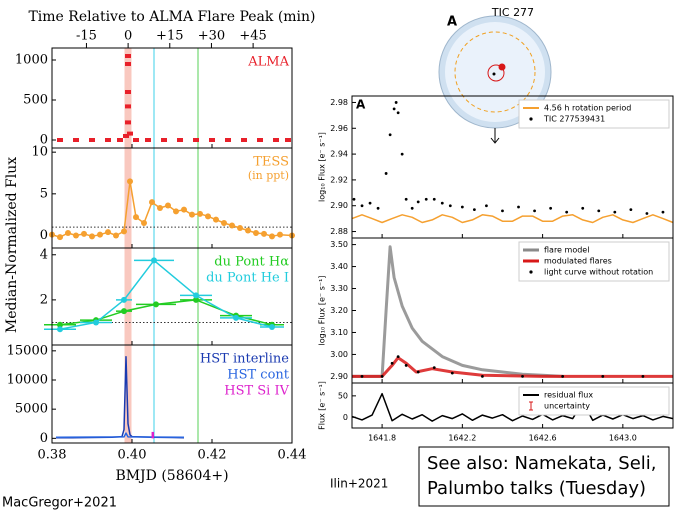  What do you see at coordinates (339, 231) in the screenshot?
I see `y-tick-label: 2.88` at bounding box center [339, 231].